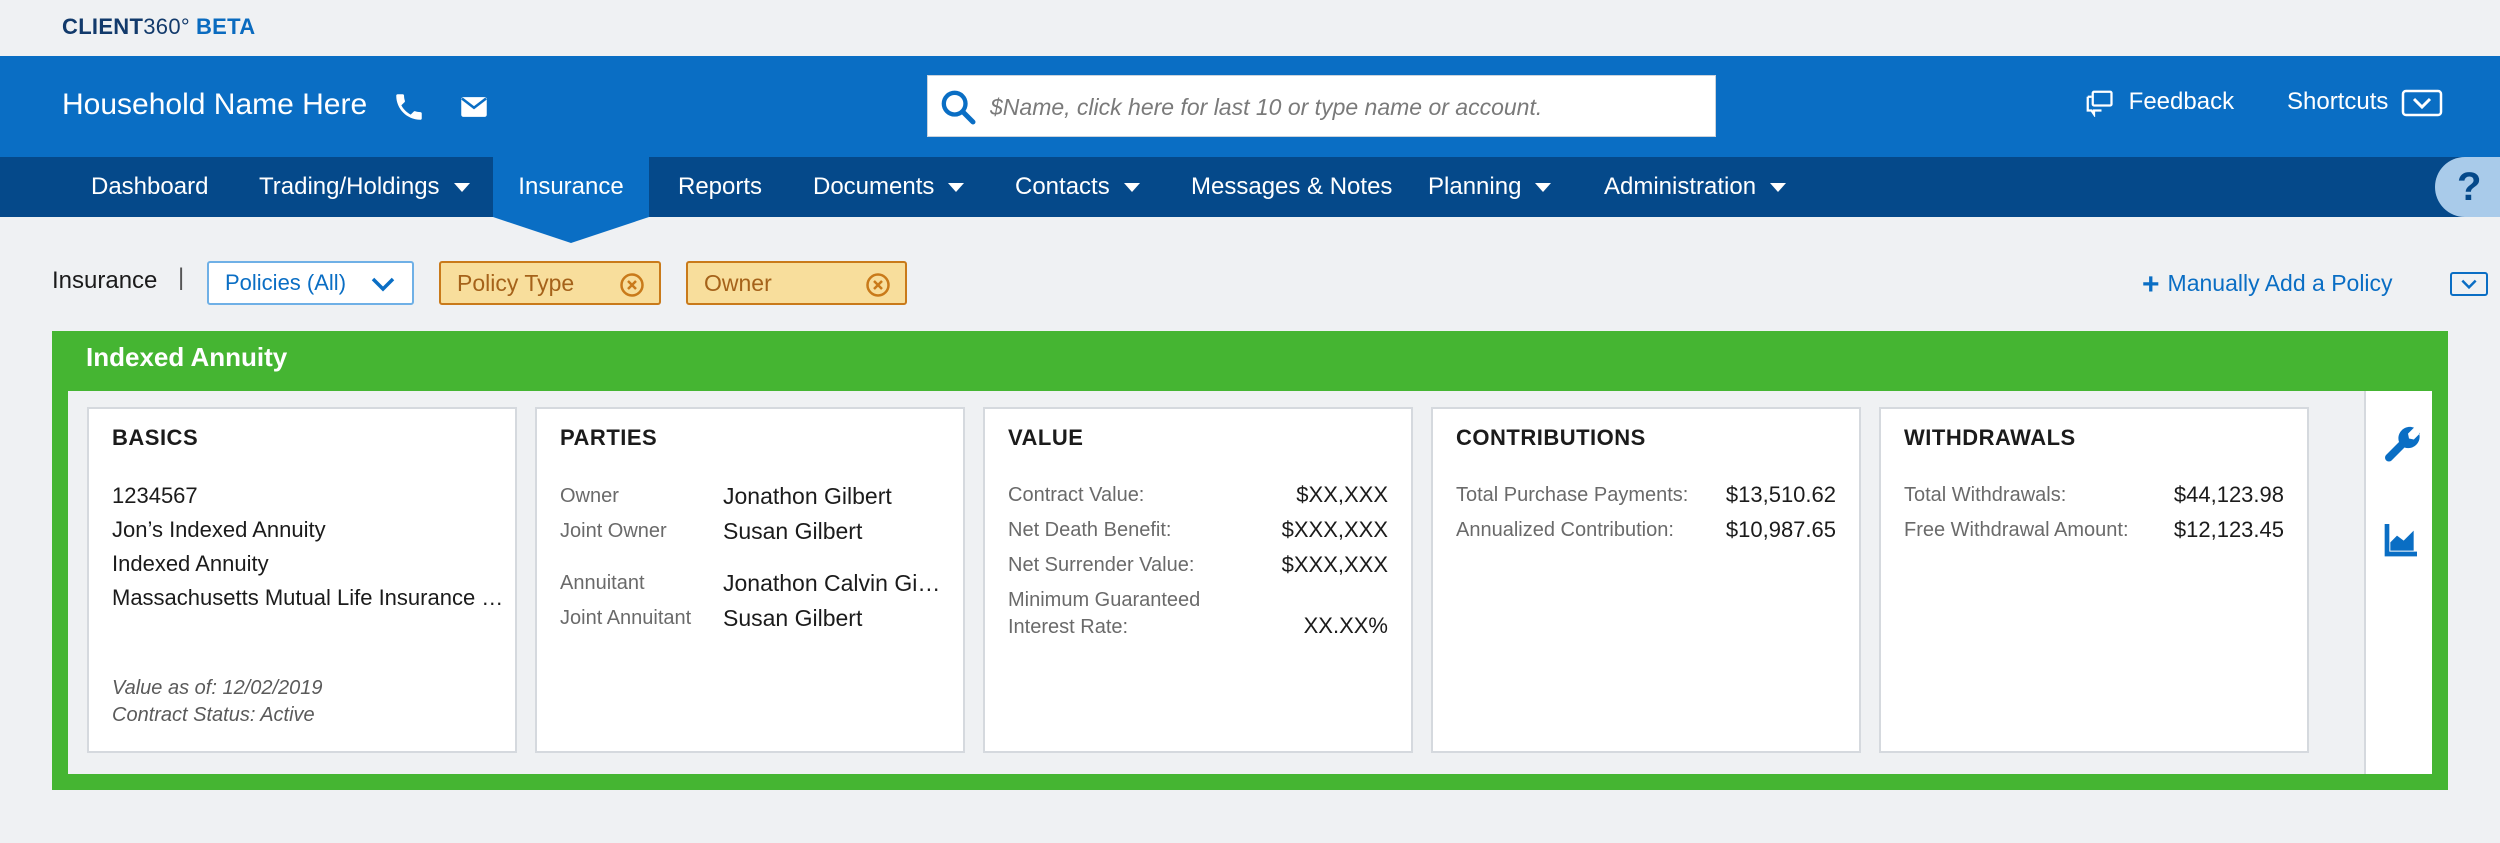 This screenshot has height=843, width=2500. What do you see at coordinates (1475, 186) in the screenshot?
I see `nav-label: Planning` at bounding box center [1475, 186].